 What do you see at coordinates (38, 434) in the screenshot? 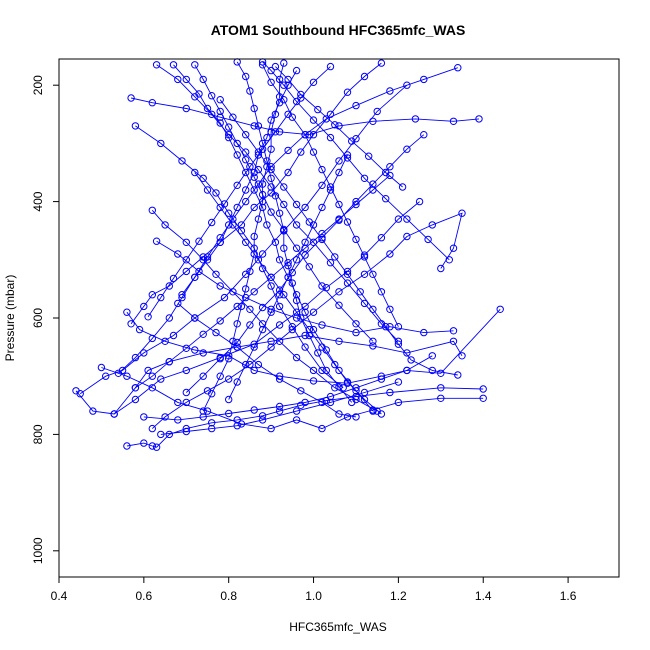
I see `y-tick-label: 800` at bounding box center [38, 434].